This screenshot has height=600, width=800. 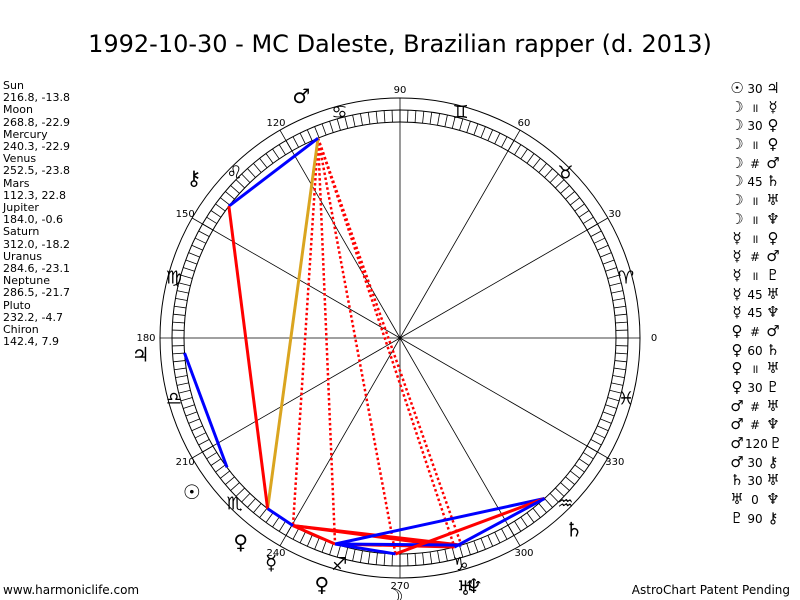 I want to click on aspect-planet-b: ♅, so click(x=773, y=200).